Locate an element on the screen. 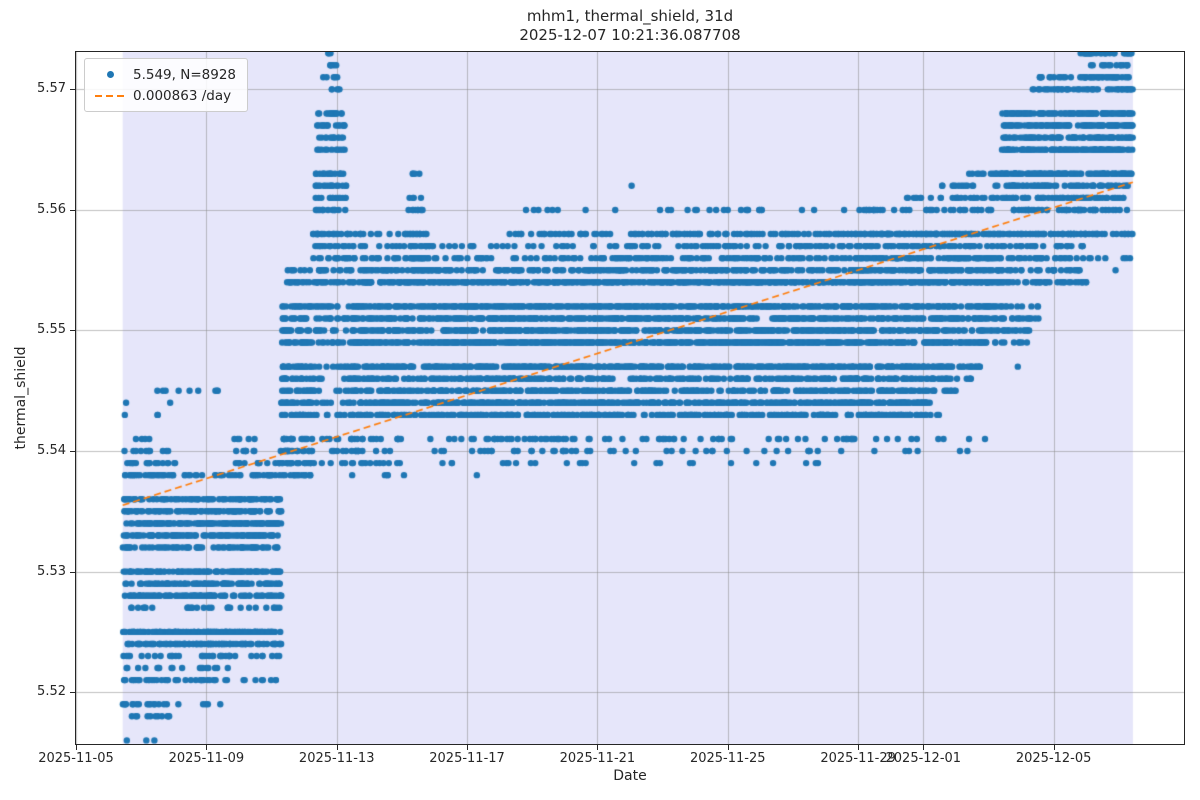  y-tick-label: 5.56 is located at coordinates (51, 209).